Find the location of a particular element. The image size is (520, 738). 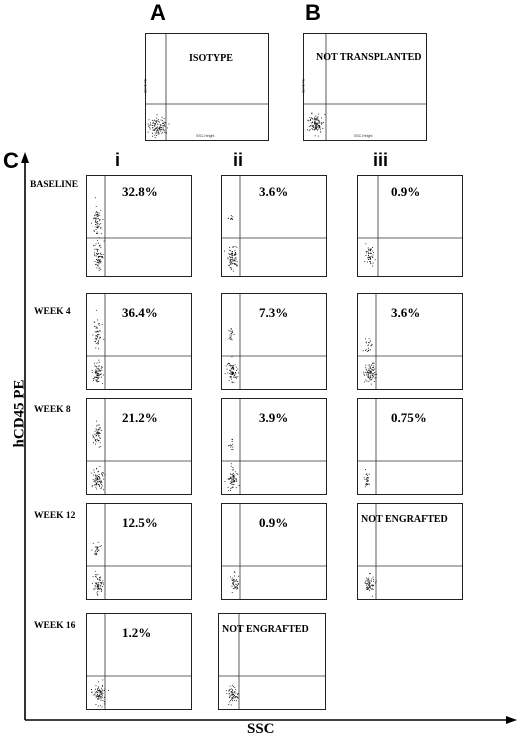

plot-week8-ii: 3.9% is located at coordinates (274, 446).